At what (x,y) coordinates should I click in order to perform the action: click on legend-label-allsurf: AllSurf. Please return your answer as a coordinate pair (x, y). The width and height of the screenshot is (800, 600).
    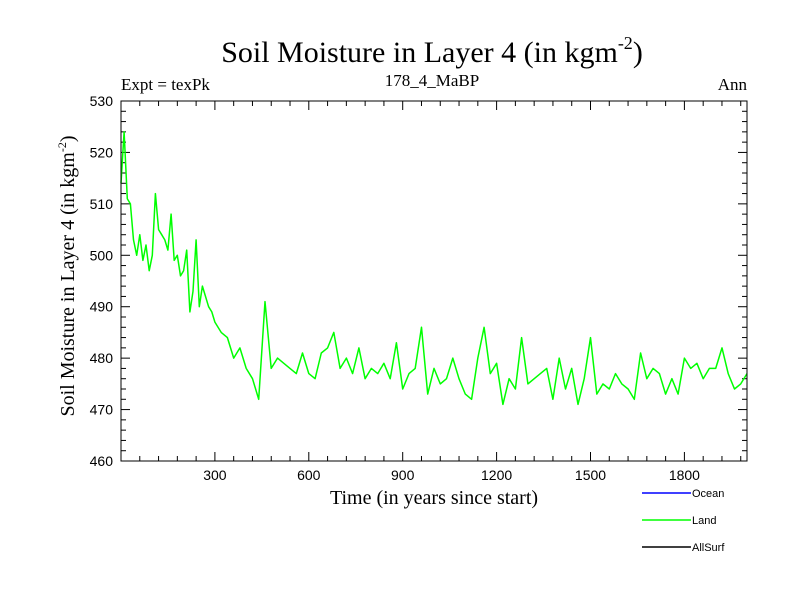
    Looking at the image, I should click on (708, 548).